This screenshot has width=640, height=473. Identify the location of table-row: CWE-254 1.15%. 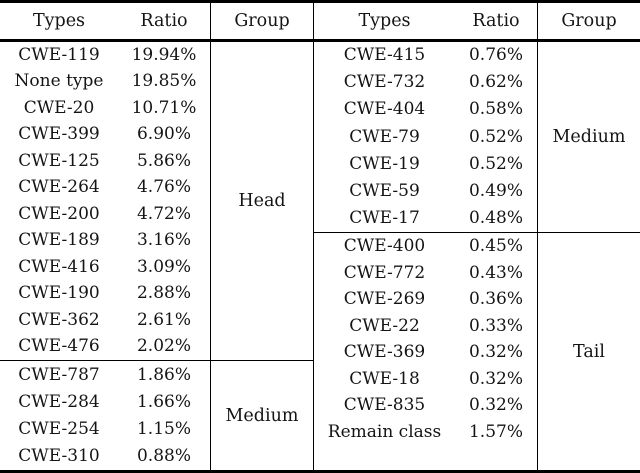
(105, 429).